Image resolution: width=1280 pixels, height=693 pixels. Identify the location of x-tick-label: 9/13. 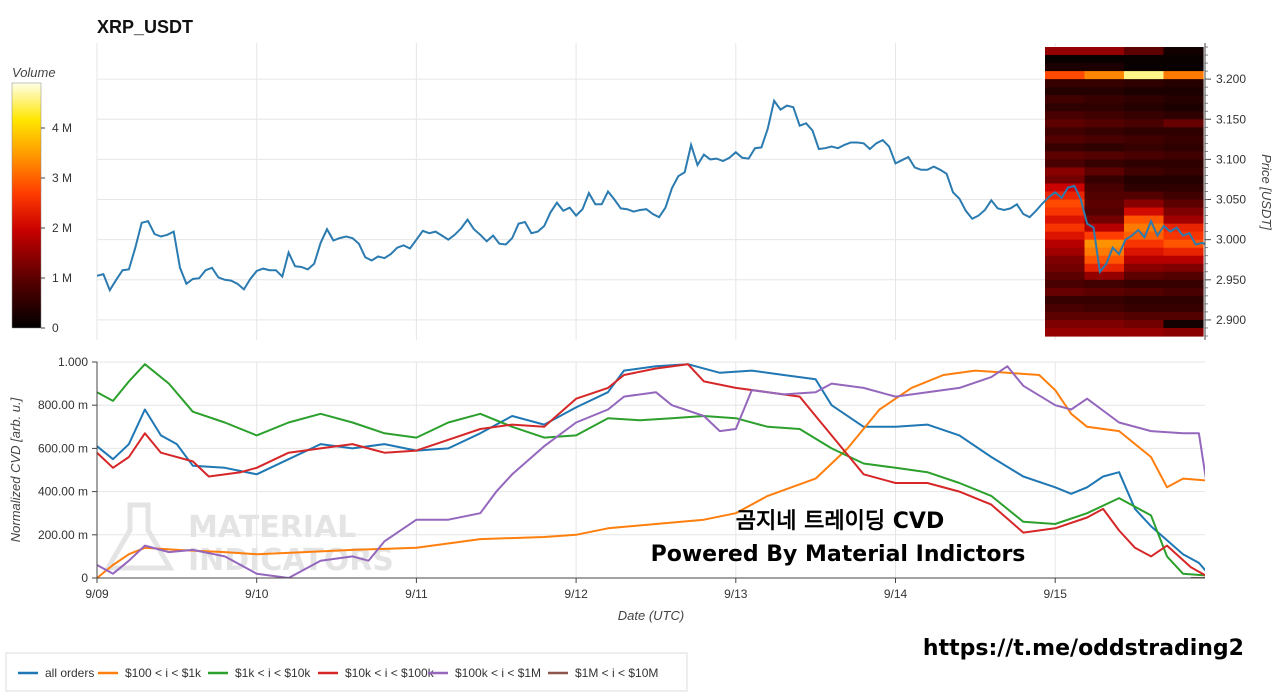
(736, 594).